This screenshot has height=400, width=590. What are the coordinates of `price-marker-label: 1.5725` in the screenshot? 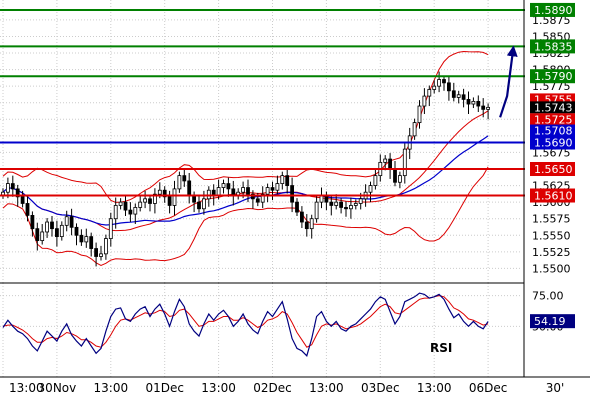 It's located at (553, 119).